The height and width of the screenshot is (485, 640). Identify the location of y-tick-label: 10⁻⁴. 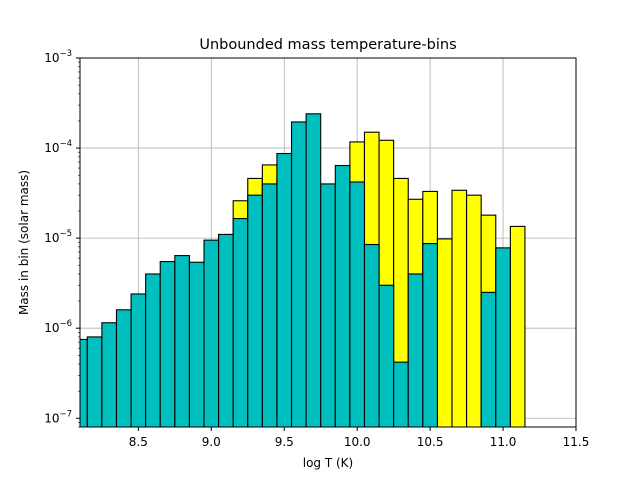
(58, 147).